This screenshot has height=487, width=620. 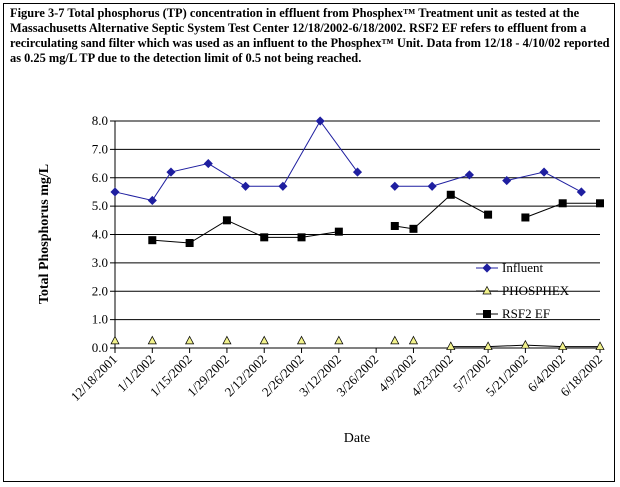 I want to click on x-tick-label: 4/23/2002, so click(x=432, y=376).